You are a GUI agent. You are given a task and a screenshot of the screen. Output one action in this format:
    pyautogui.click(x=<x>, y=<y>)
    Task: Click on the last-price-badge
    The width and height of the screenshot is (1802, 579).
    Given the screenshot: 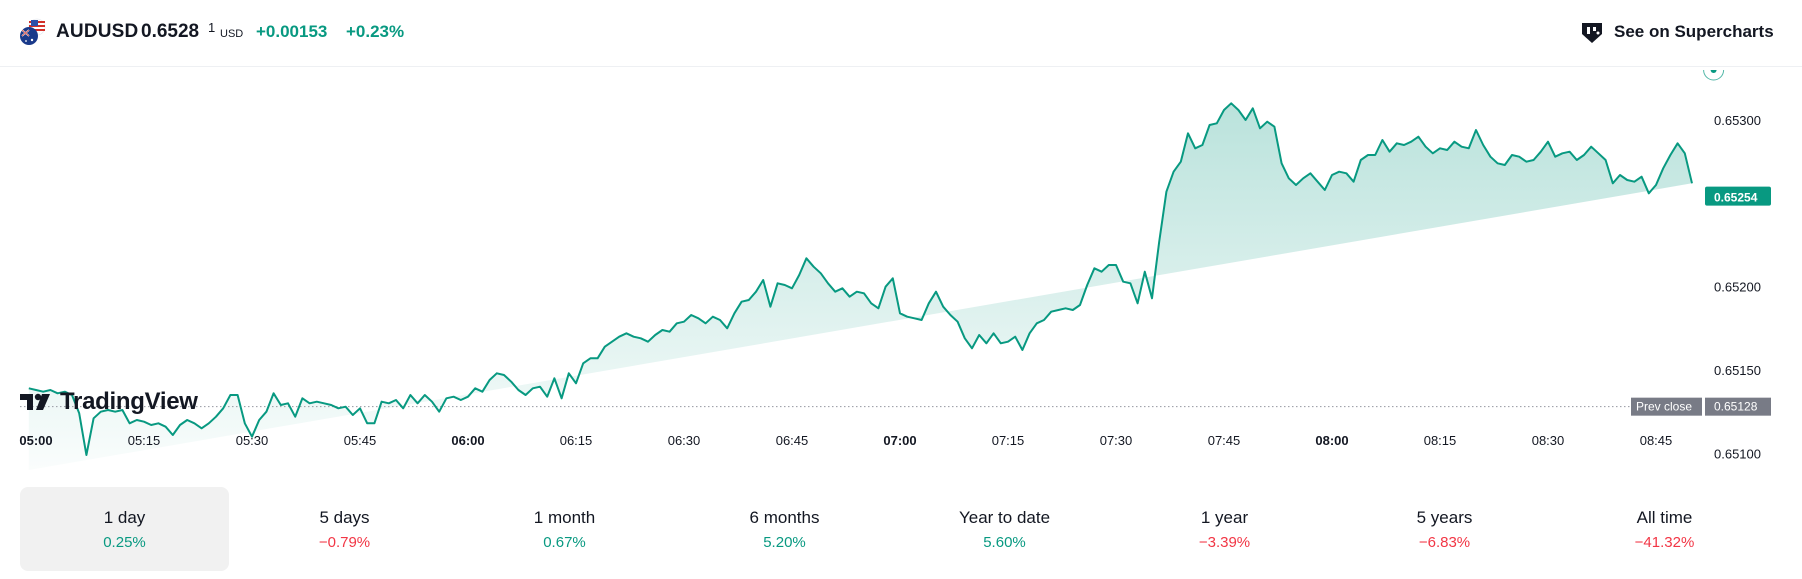 What is the action you would take?
    pyautogui.click(x=1738, y=196)
    